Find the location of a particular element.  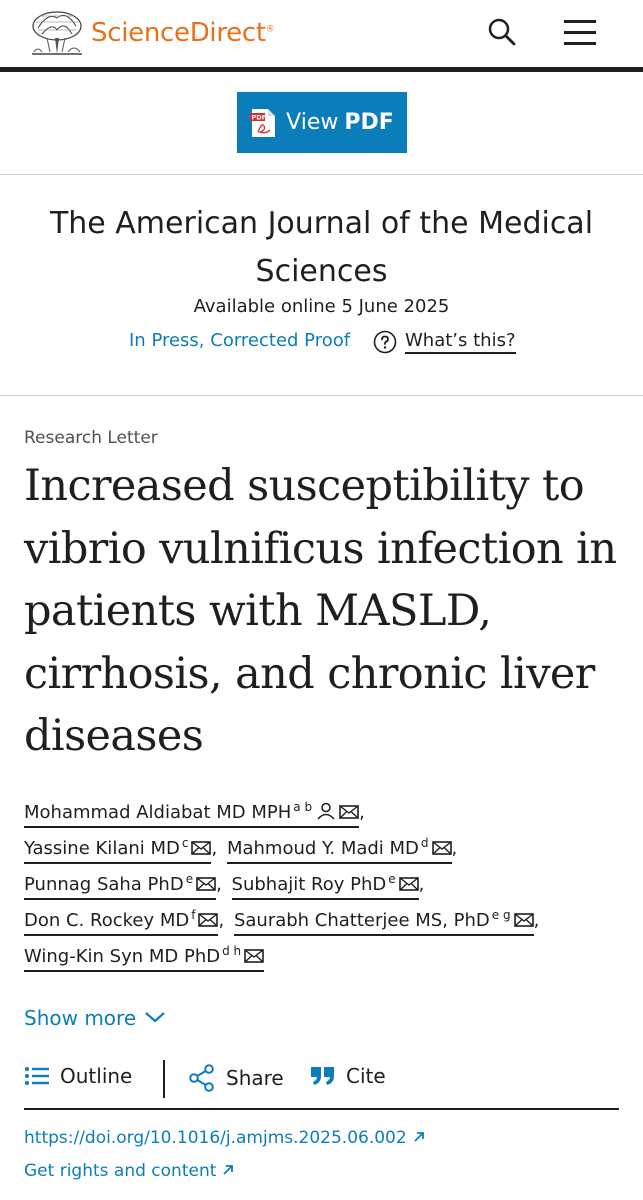

author-name: Wing-Kin Syn MD PhD is located at coordinates (122, 956).